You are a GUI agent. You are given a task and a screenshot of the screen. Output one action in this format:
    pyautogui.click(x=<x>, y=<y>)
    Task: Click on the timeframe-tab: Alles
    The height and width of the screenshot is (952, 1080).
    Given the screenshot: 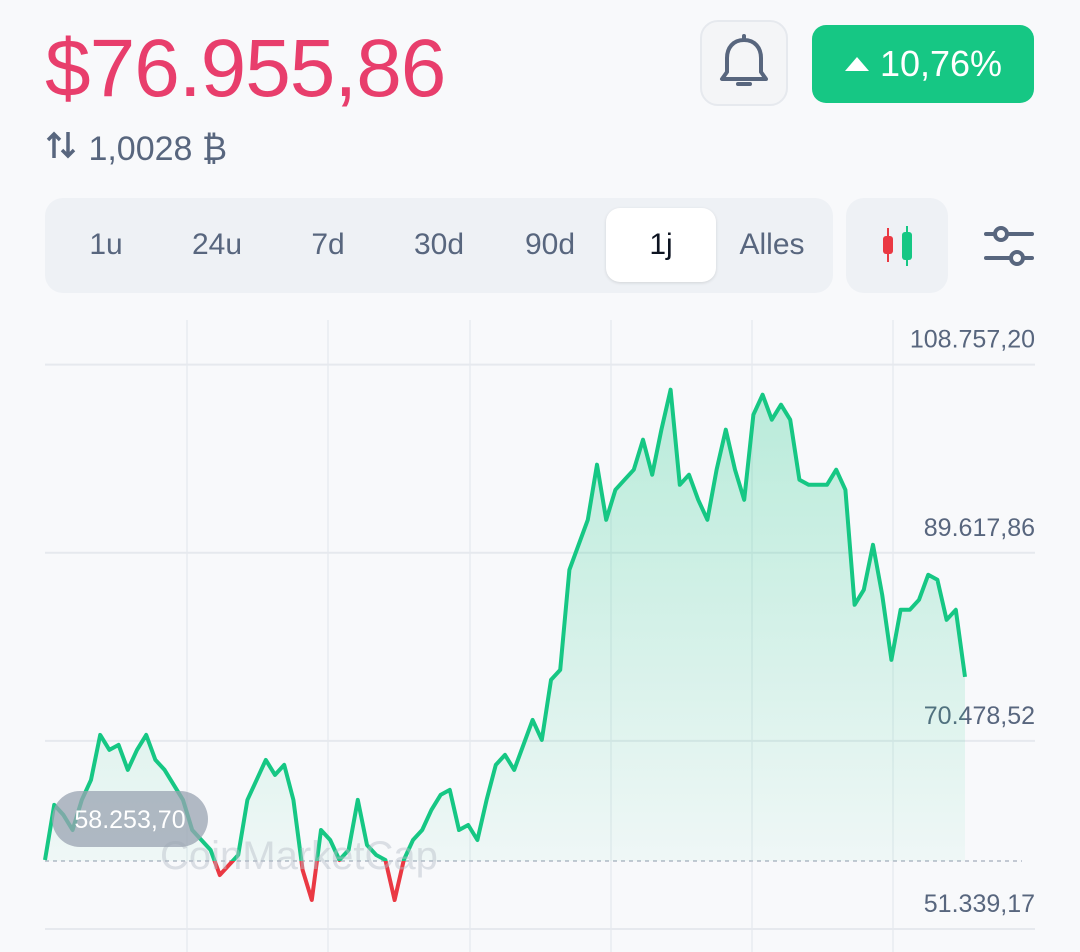 What is the action you would take?
    pyautogui.click(x=772, y=244)
    